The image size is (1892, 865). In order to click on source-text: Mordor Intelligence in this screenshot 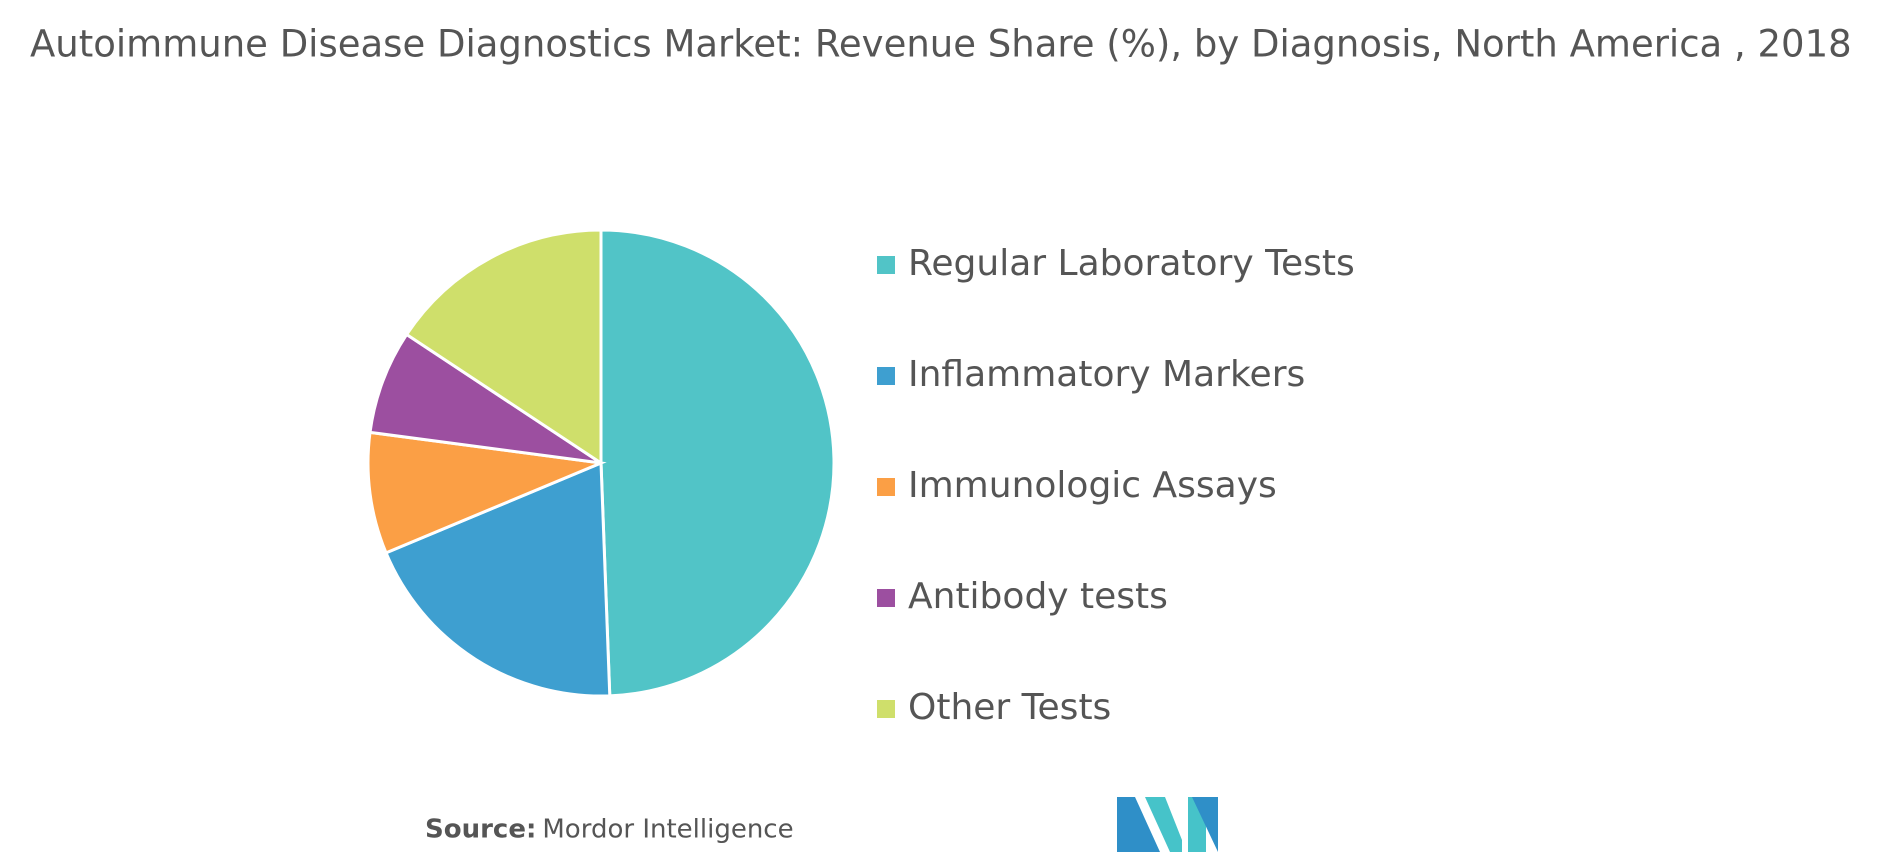, I will do `click(667, 830)`.